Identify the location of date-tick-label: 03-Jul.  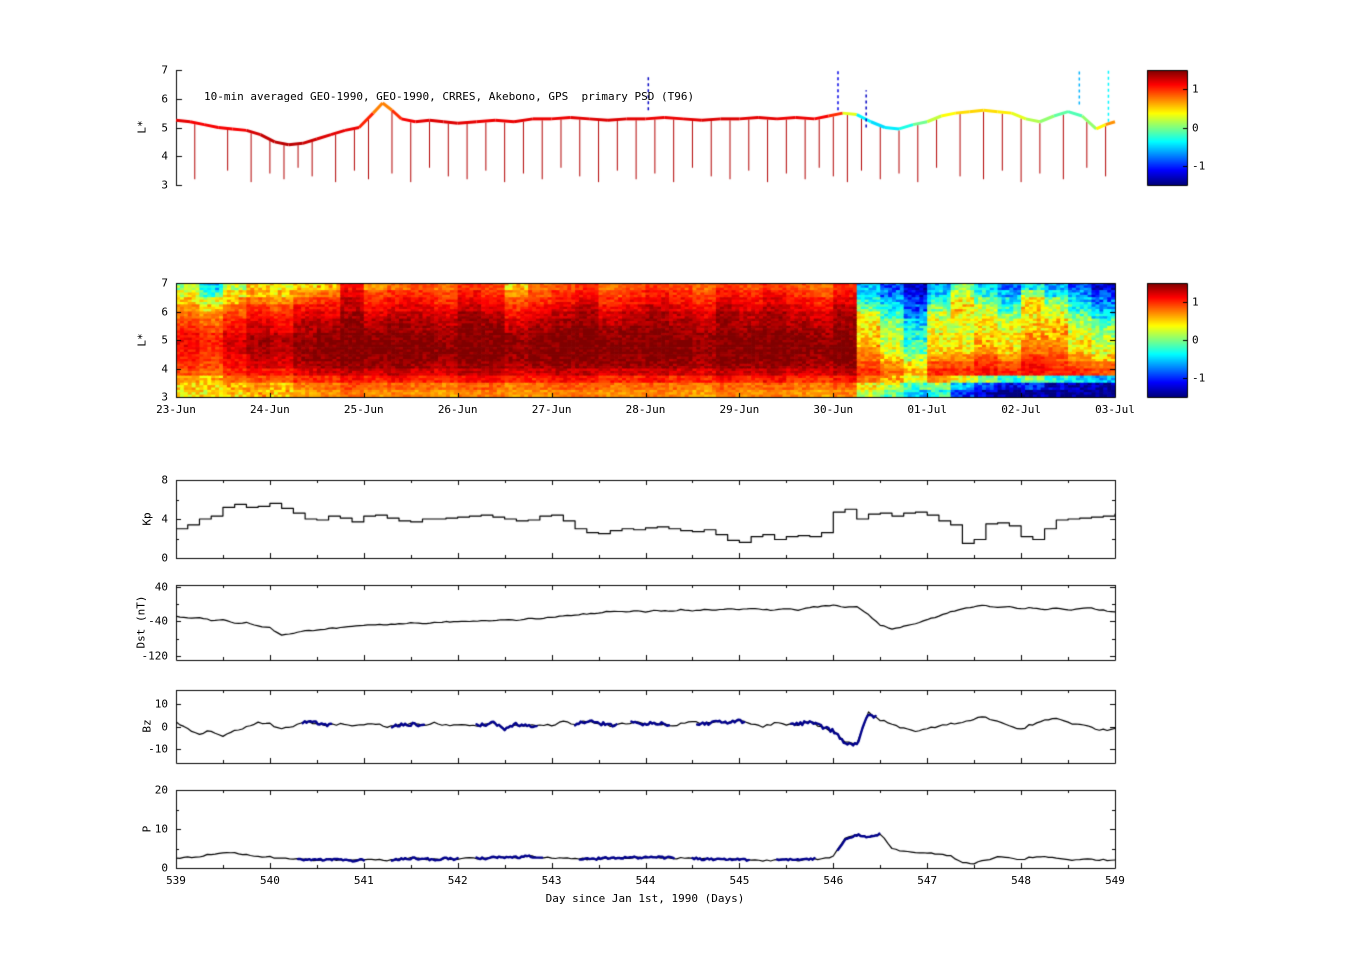
(1115, 409).